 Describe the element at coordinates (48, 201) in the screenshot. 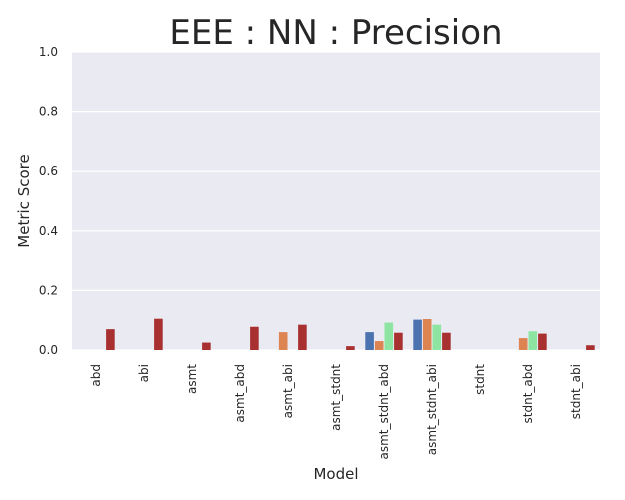

I see `y-tick-labels: 0.0 0.2 0.4 0.6 0.8 1.0` at that location.